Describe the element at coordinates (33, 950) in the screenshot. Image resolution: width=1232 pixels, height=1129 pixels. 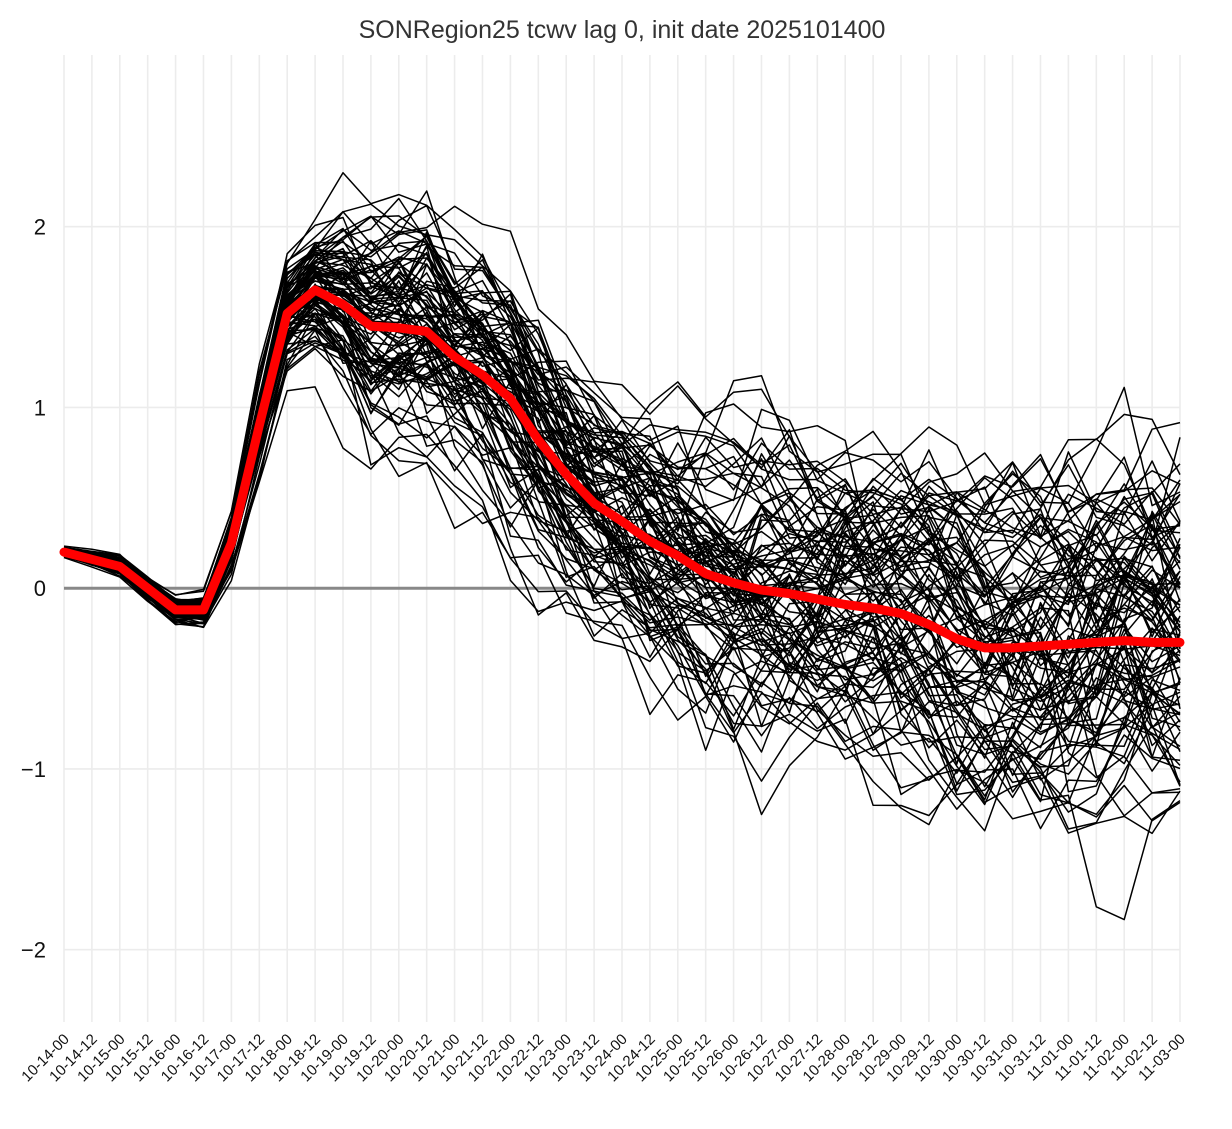
I see `y-tick-label: −2` at that location.